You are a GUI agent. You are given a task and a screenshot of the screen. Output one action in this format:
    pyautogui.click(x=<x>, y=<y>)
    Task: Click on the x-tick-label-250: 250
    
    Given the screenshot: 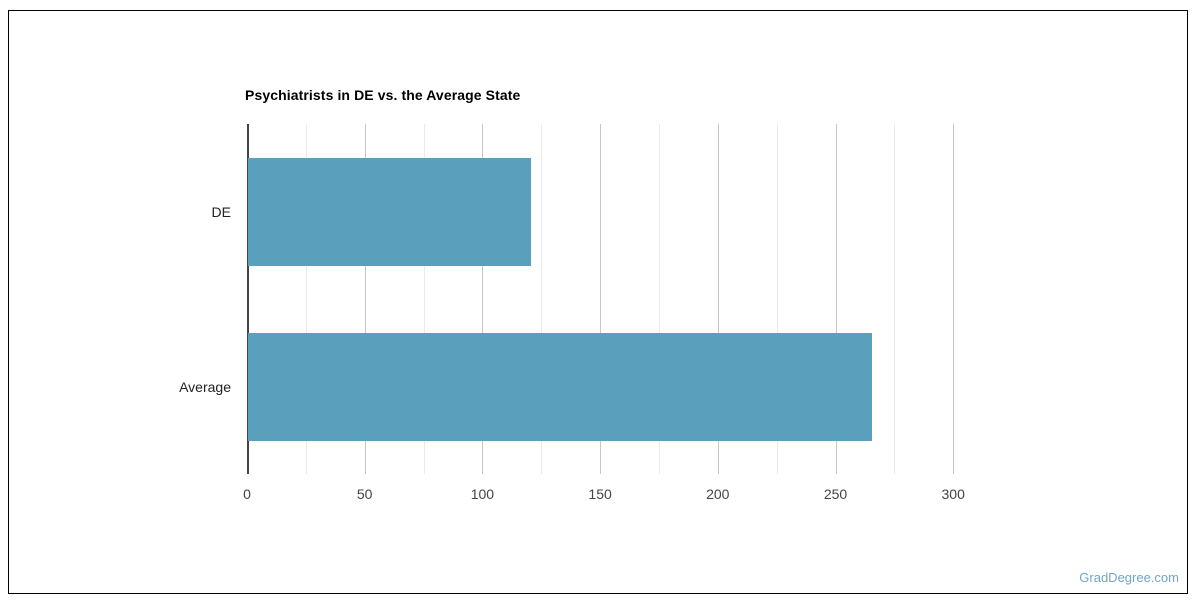 What is the action you would take?
    pyautogui.click(x=835, y=494)
    